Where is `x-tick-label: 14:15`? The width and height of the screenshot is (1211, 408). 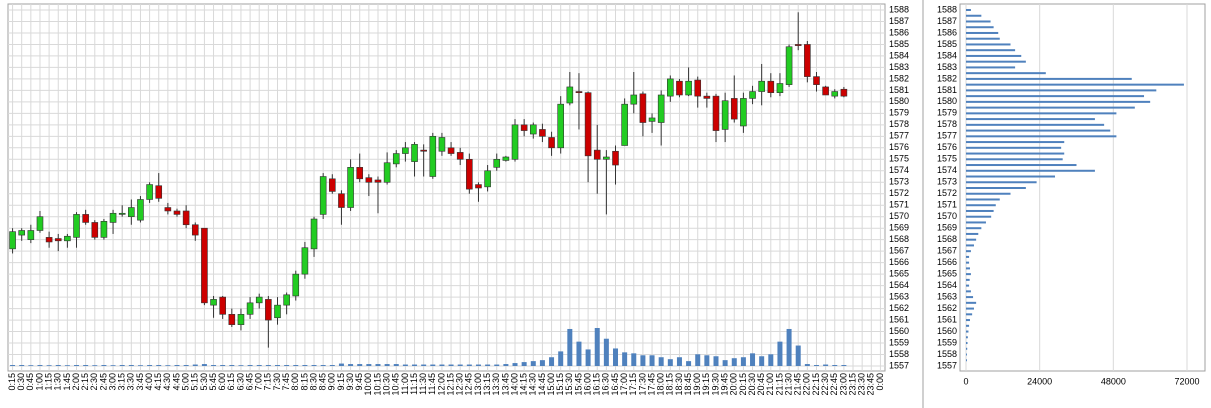 x-tick-label: 14:15 is located at coordinates (524, 384).